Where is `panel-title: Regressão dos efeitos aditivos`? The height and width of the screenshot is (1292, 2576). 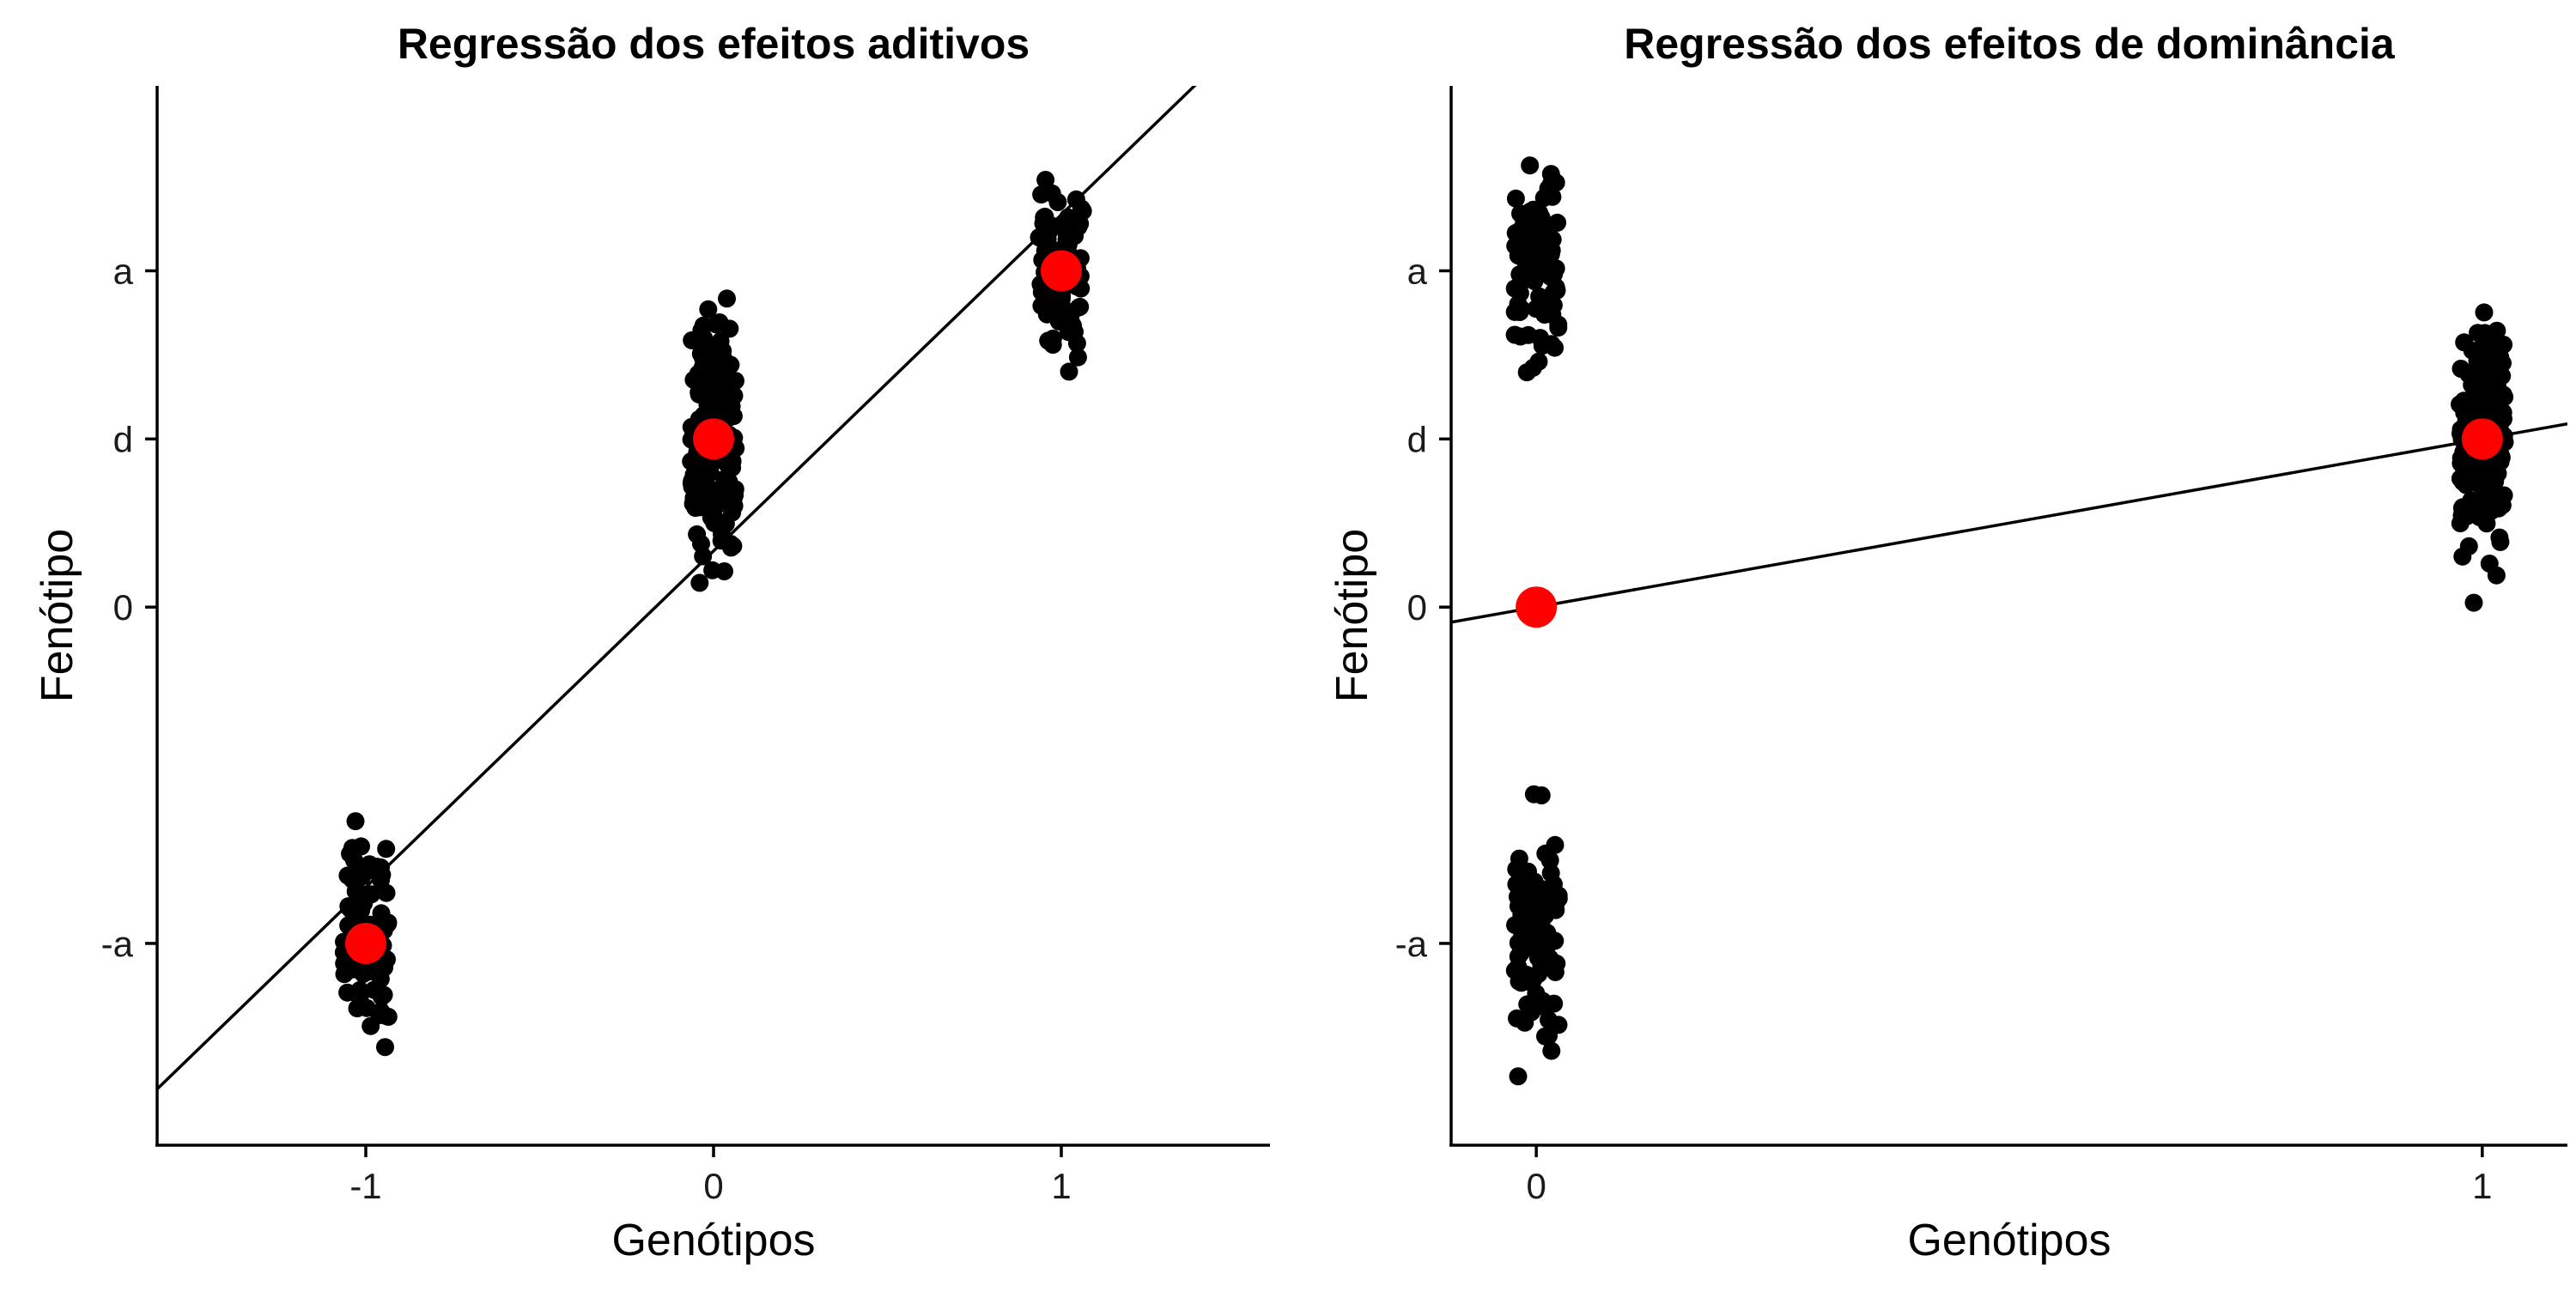
panel-title: Regressão dos efeitos aditivos is located at coordinates (714, 44).